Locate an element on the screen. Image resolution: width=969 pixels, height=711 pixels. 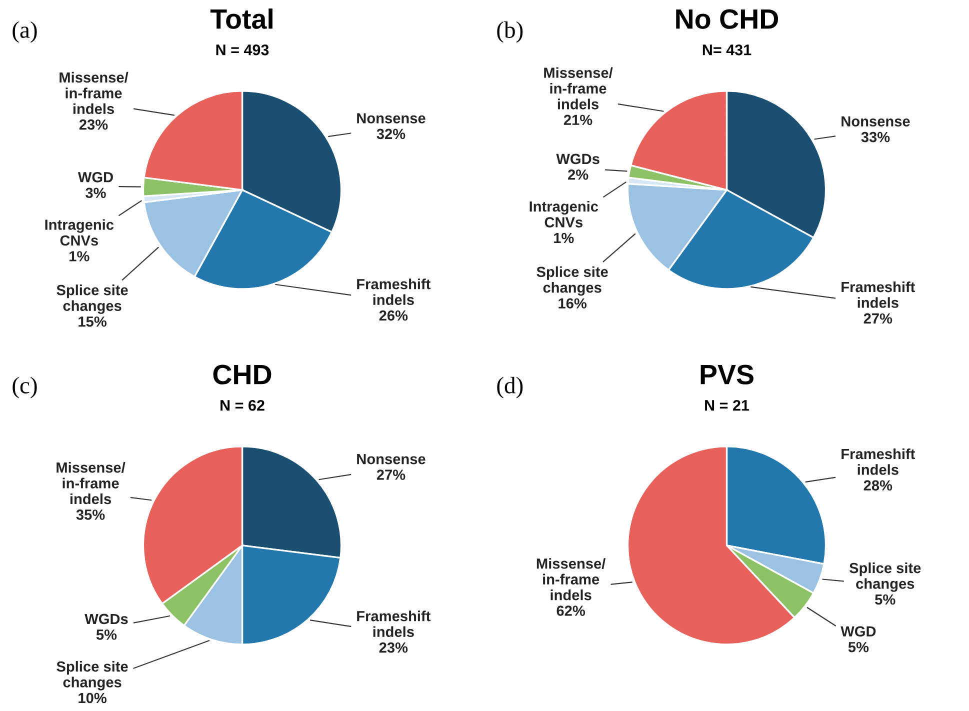
data-label: 2% is located at coordinates (578, 174).